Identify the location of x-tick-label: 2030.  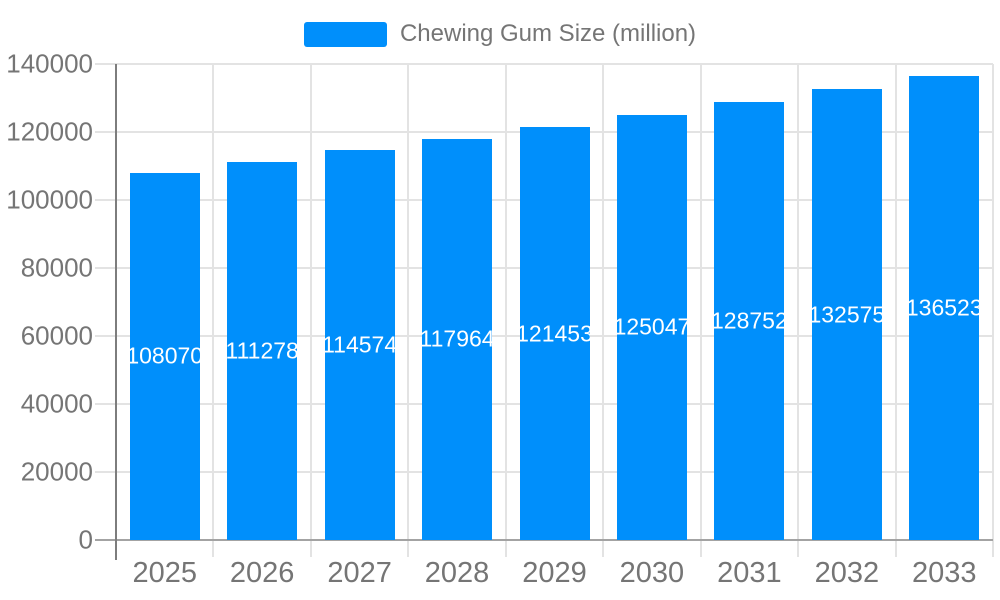
(652, 573).